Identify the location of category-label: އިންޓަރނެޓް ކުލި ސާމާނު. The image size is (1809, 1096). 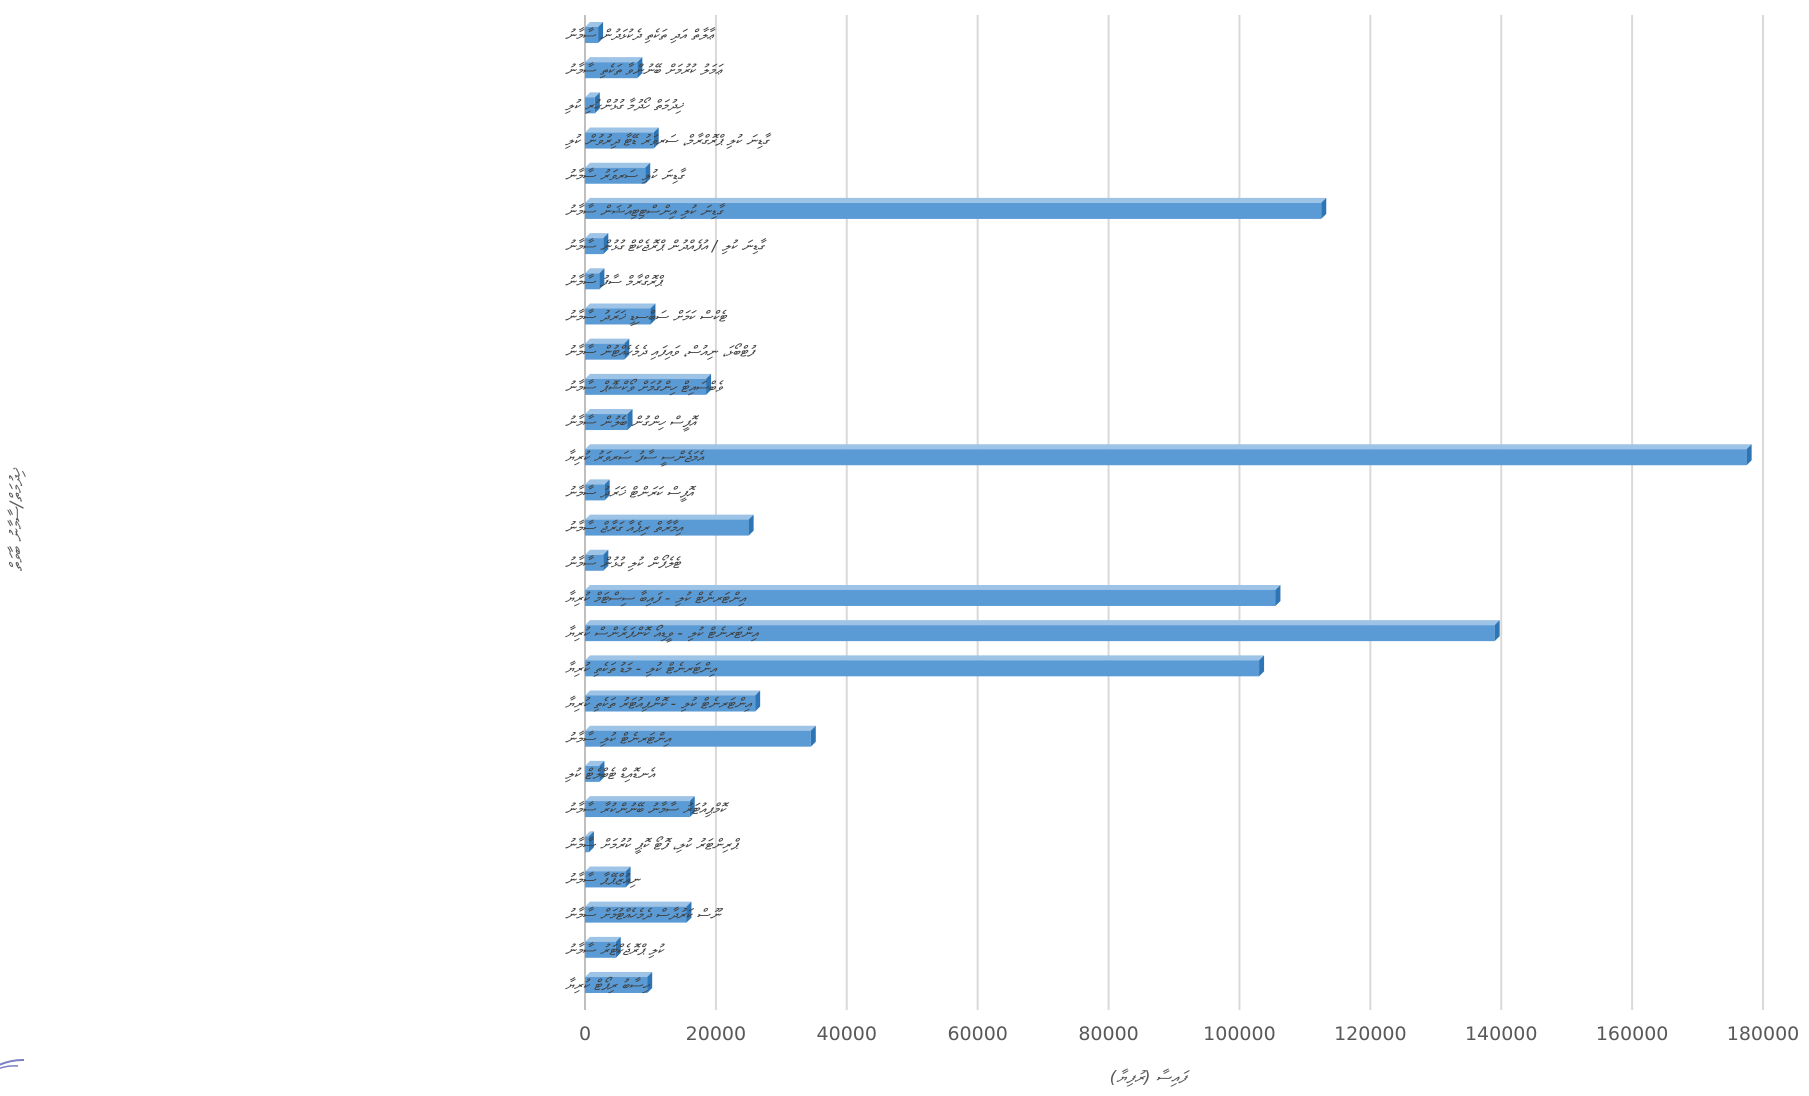
(618, 739).